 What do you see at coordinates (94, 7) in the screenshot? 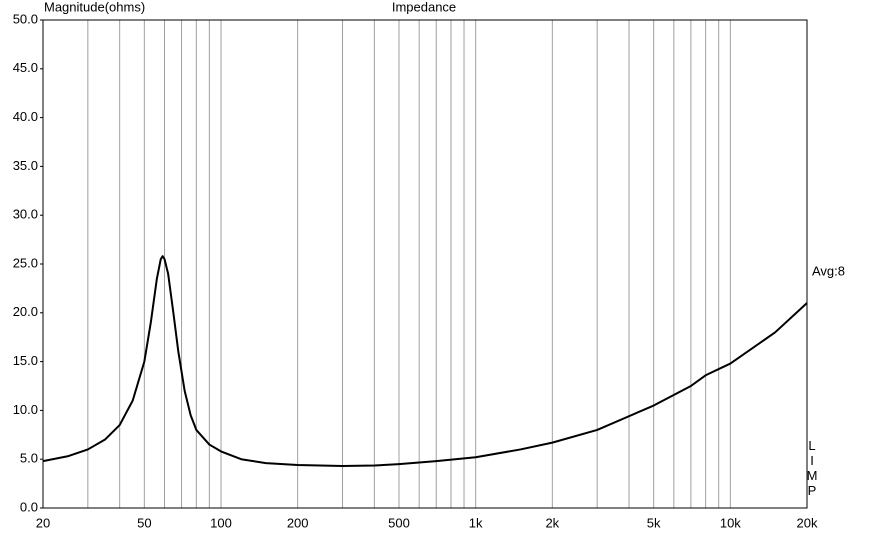
I see `y-axis-label: Magnitude(ohms)` at bounding box center [94, 7].